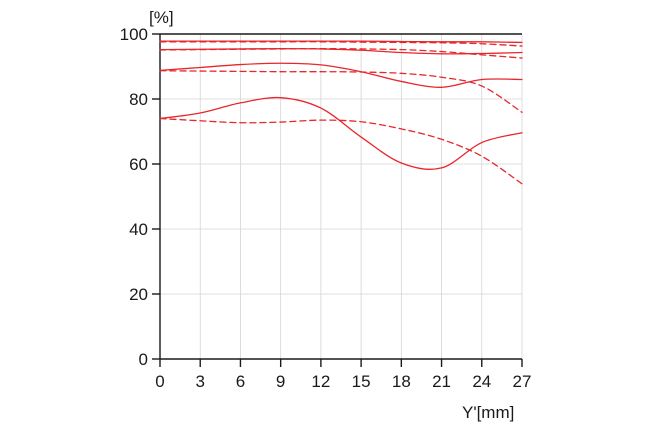  Describe the element at coordinates (481, 381) in the screenshot. I see `x-tick-label: 24` at that location.